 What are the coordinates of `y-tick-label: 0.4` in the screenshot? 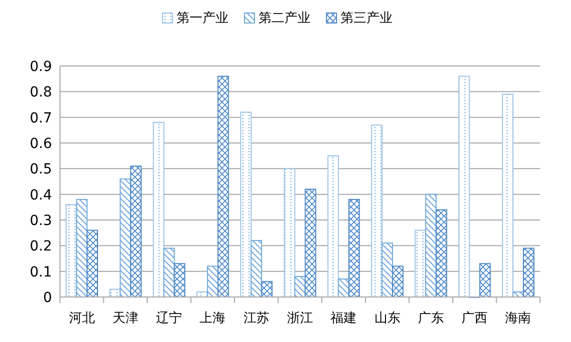 It's located at (41, 195).